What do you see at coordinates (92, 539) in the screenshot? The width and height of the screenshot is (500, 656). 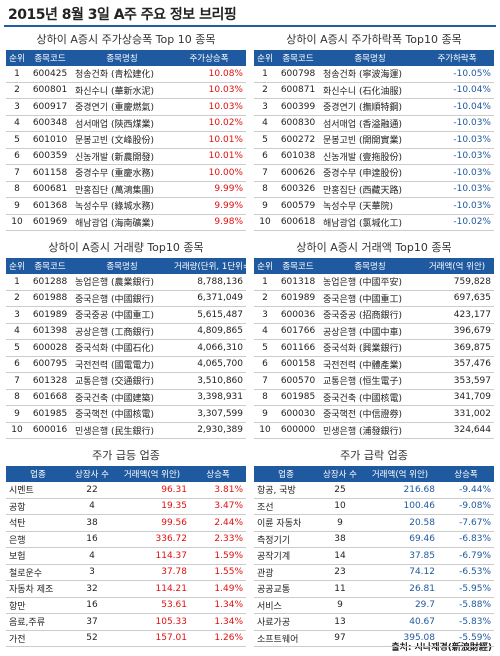 I see `table-cell: 16` at bounding box center [92, 539].